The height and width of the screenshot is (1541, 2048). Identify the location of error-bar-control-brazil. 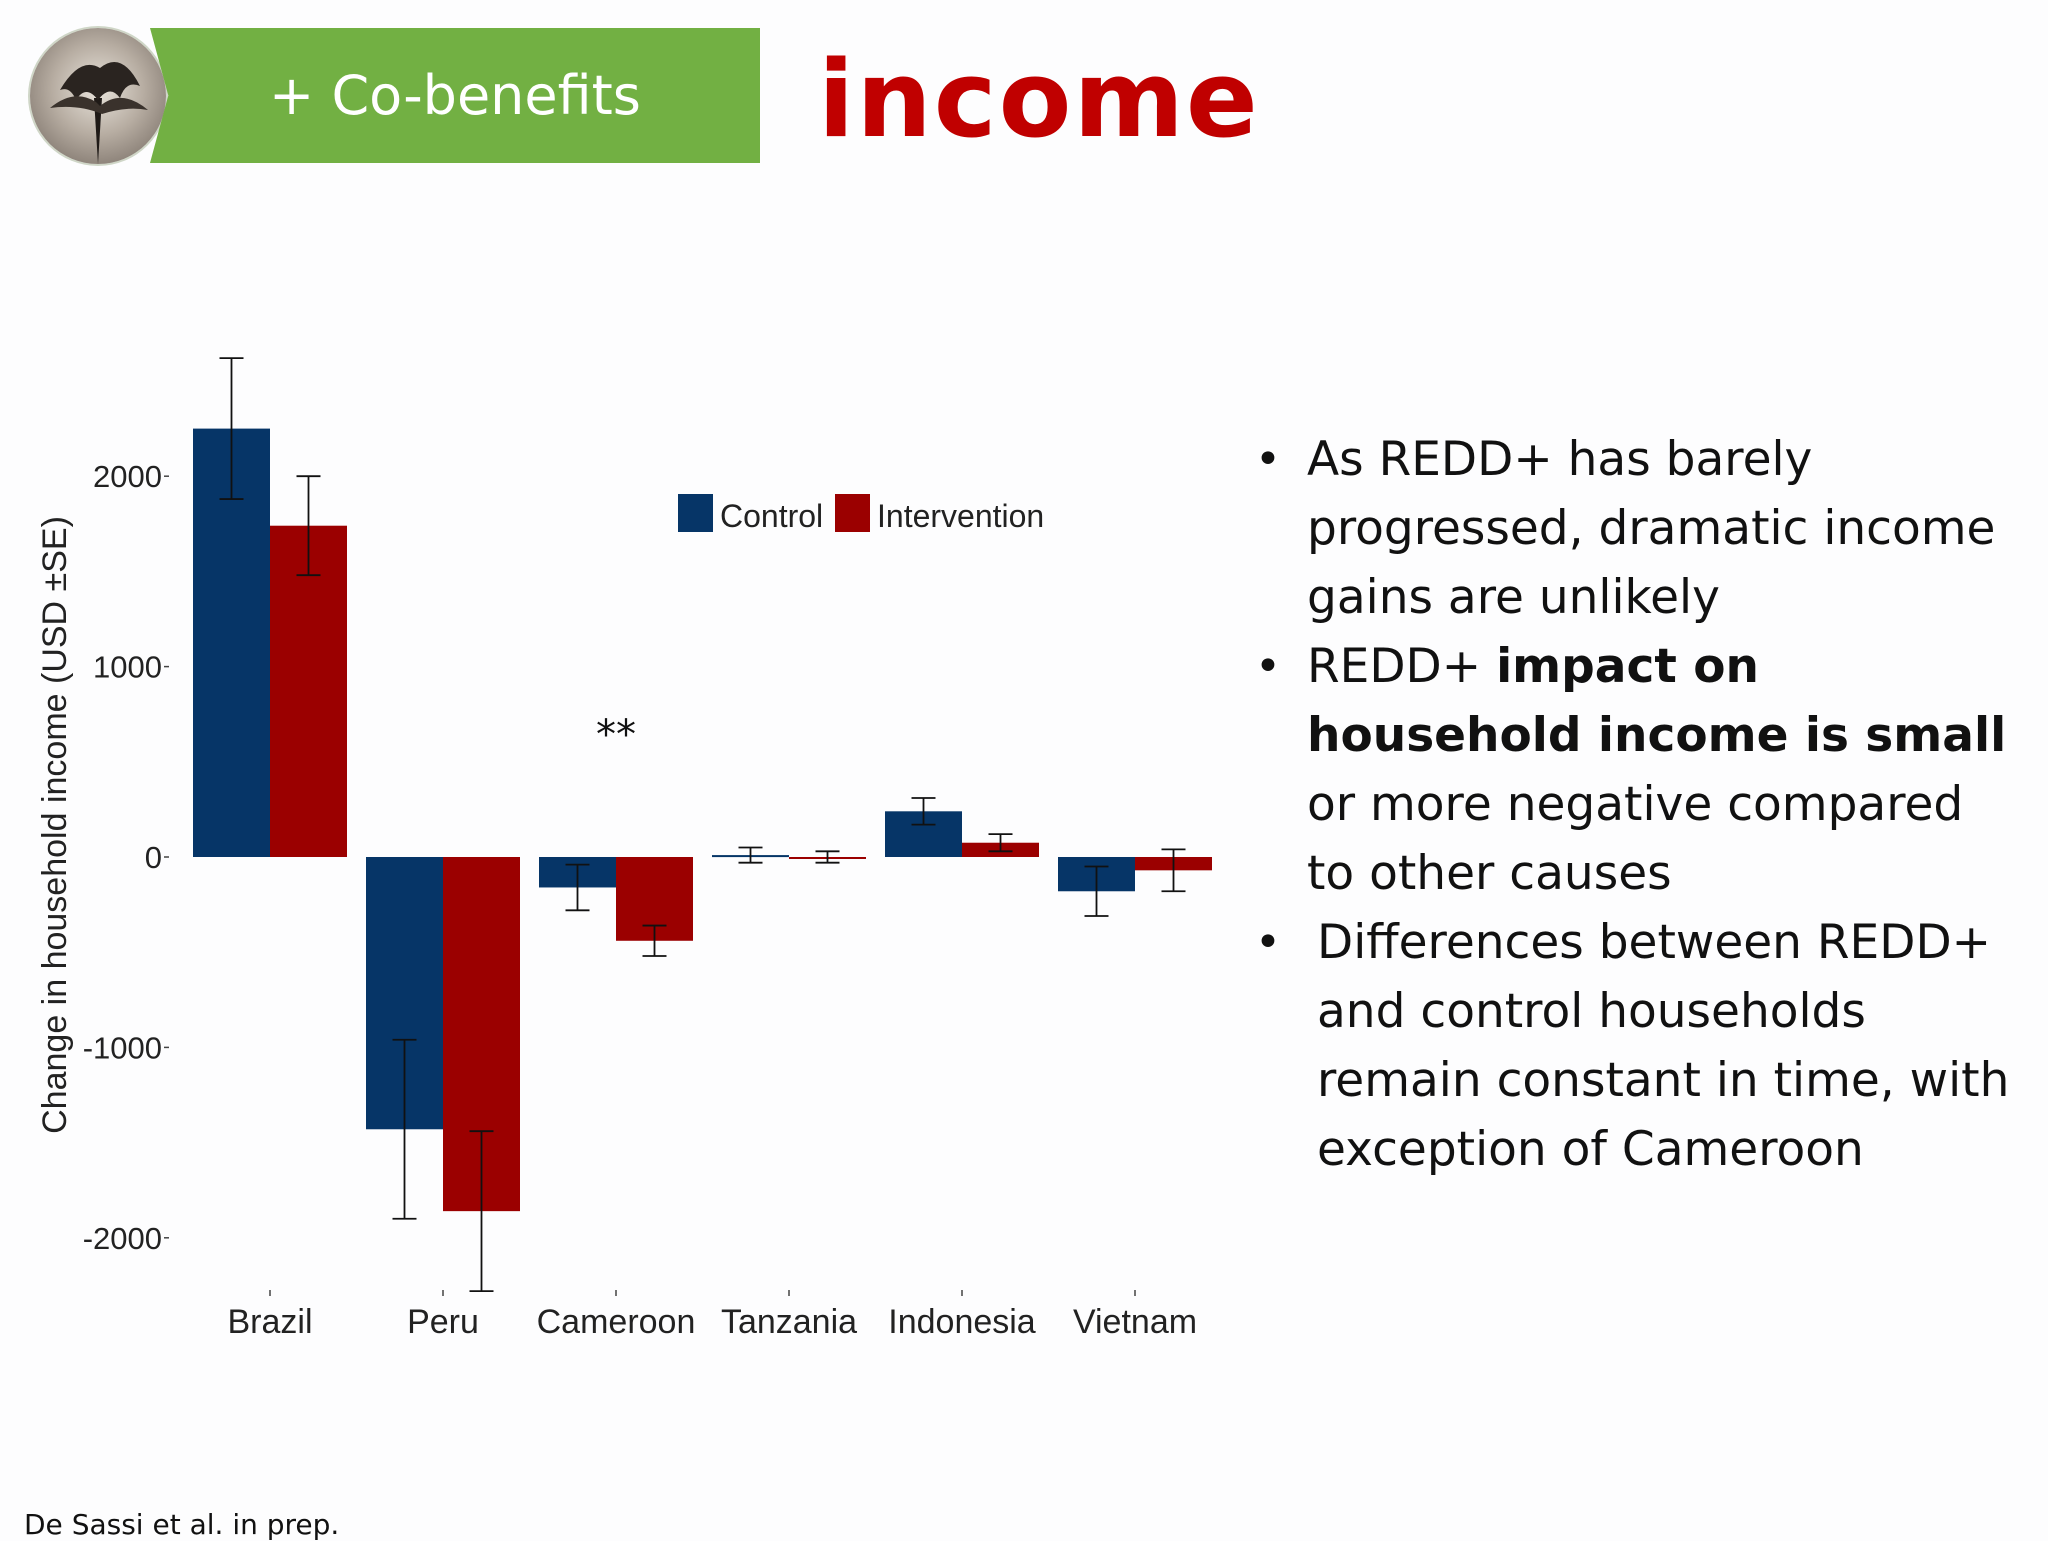
(231, 428).